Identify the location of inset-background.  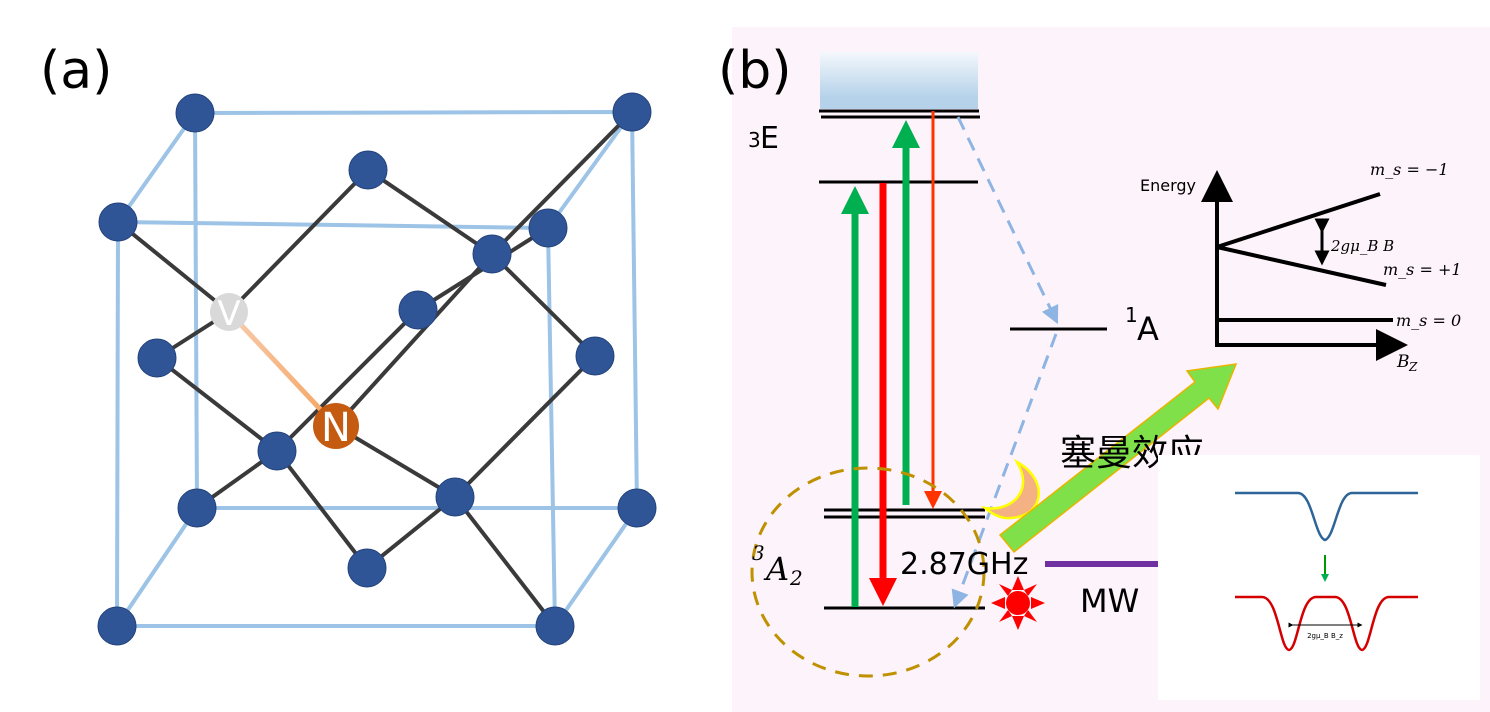
(1319, 577).